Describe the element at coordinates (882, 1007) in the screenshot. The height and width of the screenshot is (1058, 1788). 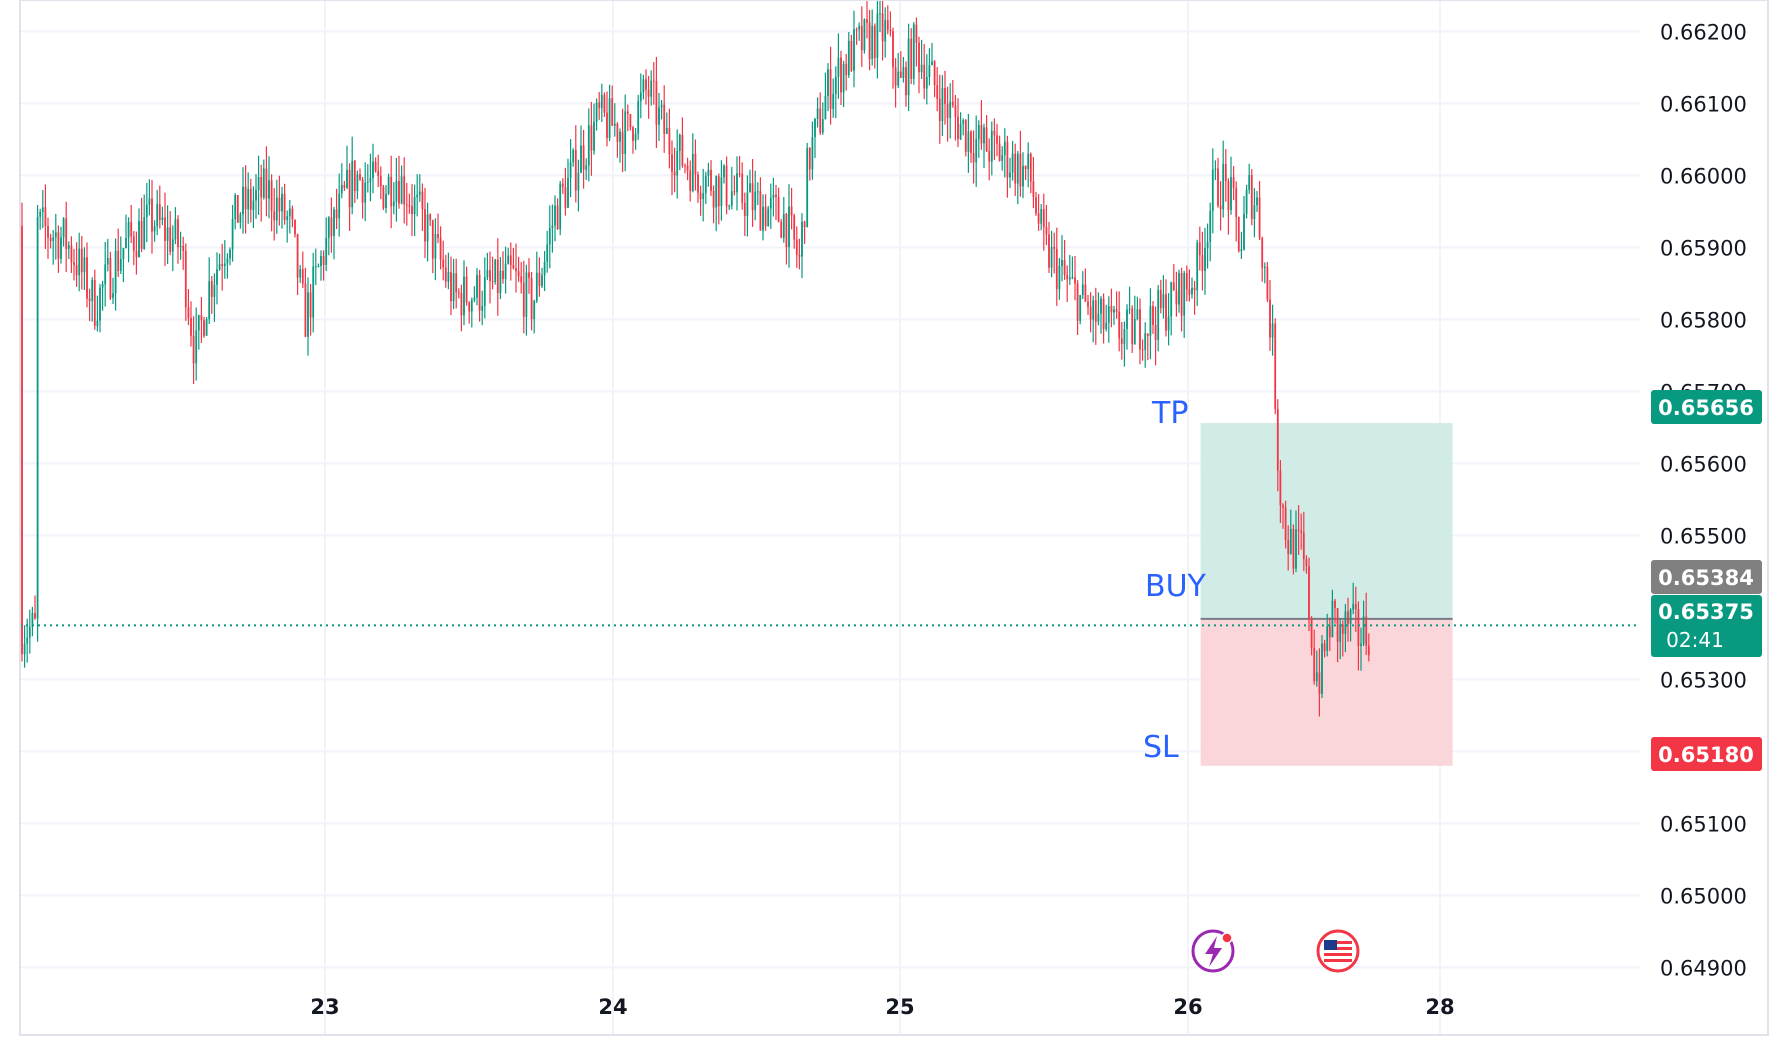
I see `time-axis: 23 24 25 26 28` at that location.